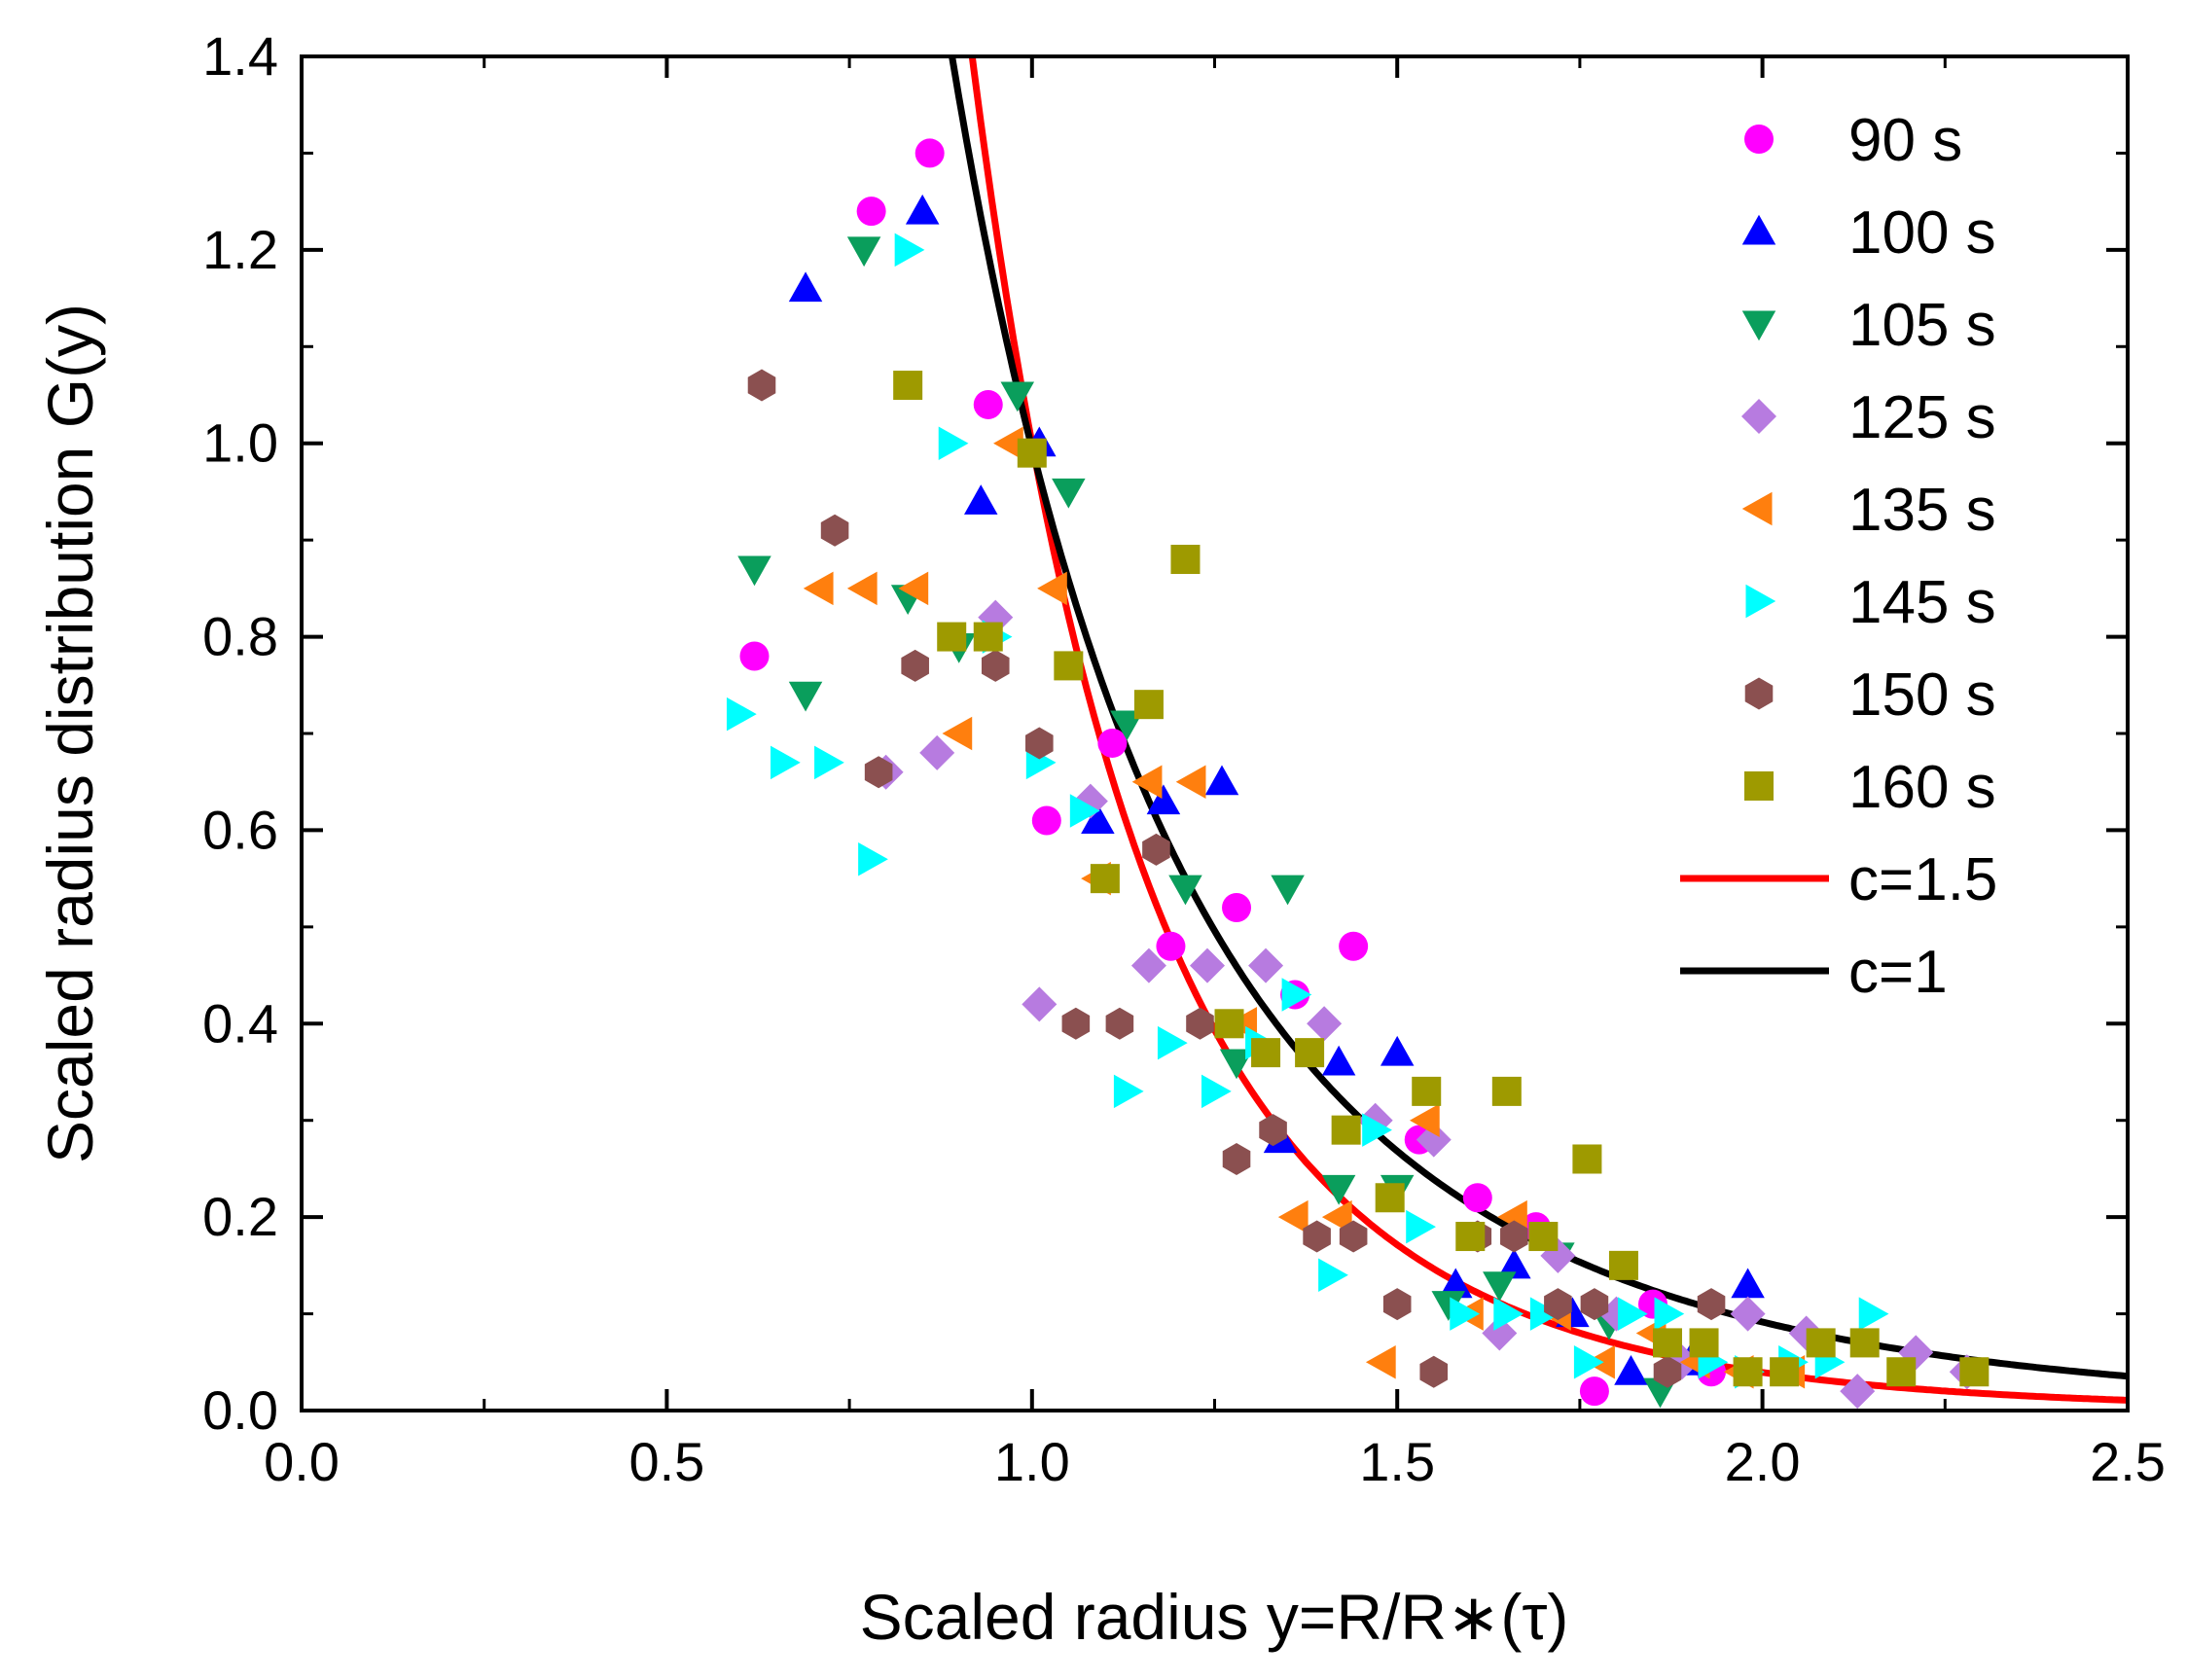  What do you see at coordinates (1905, 140) in the screenshot?
I see `legend-label: 90 s` at bounding box center [1905, 140].